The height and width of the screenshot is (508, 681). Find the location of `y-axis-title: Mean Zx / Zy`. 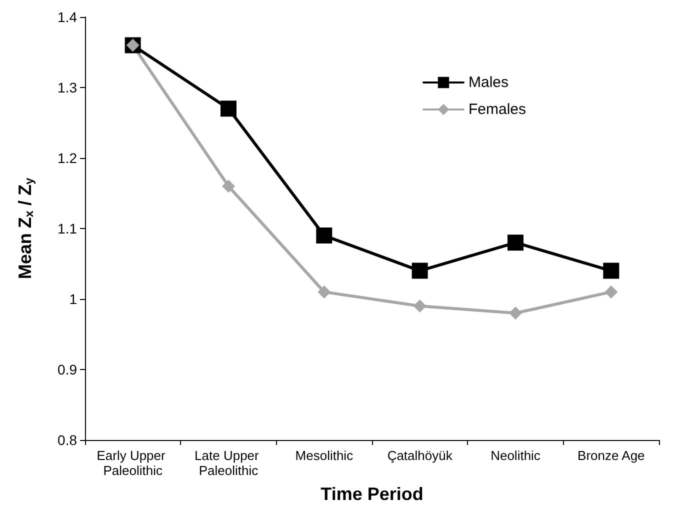

y-axis-title: Mean Zx / Zy is located at coordinates (25, 229).